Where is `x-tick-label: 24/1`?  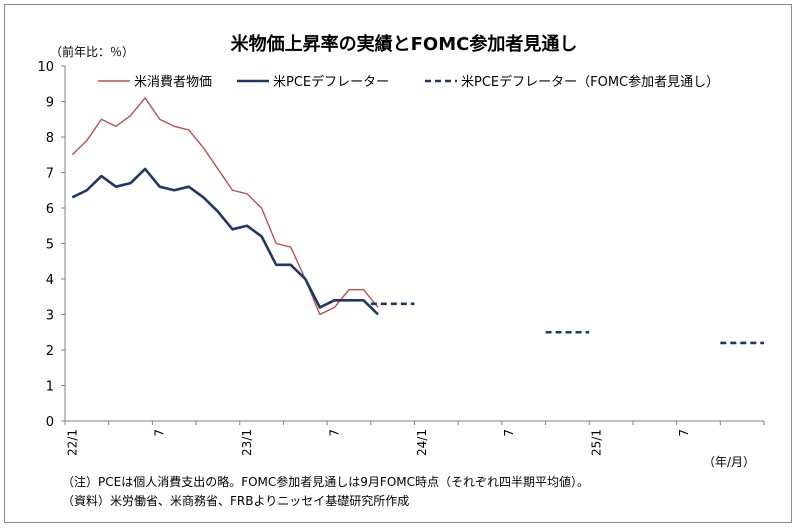 x-tick-label: 24/1 is located at coordinates (422, 442).